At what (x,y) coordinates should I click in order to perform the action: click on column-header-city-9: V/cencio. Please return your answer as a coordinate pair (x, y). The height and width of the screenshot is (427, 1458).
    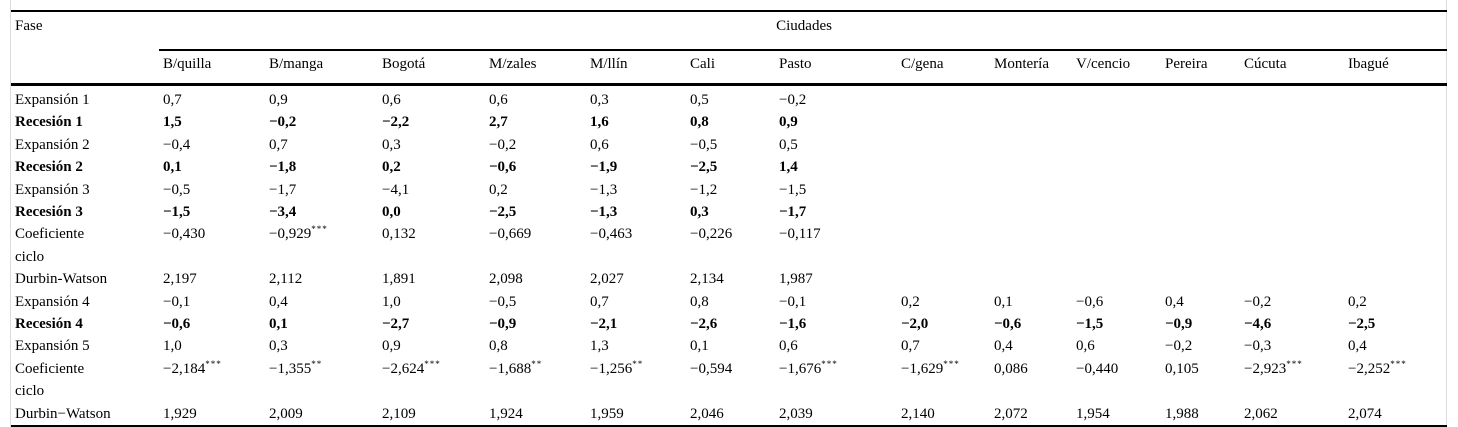
    Looking at the image, I should click on (1103, 64).